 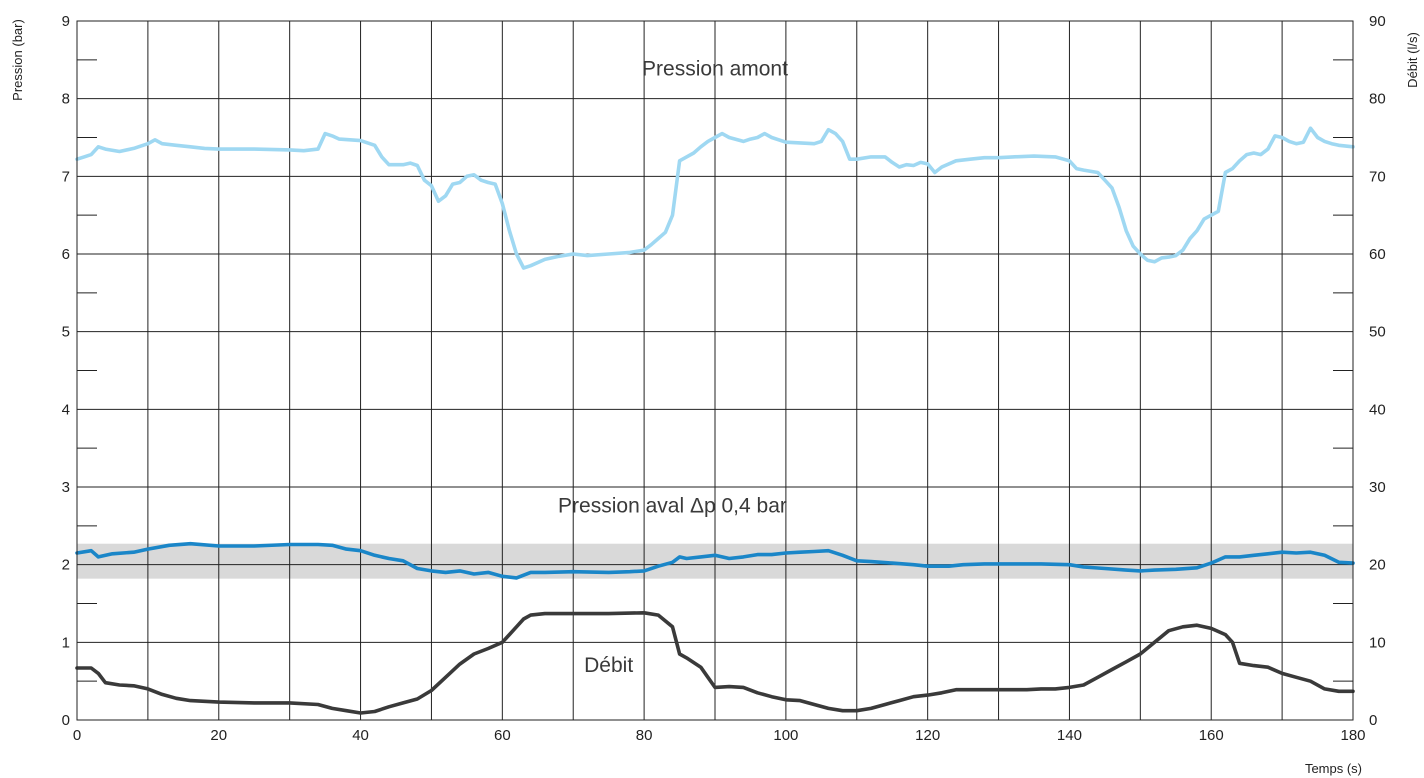 I want to click on y-tick-label-right: 50, so click(x=1377, y=332).